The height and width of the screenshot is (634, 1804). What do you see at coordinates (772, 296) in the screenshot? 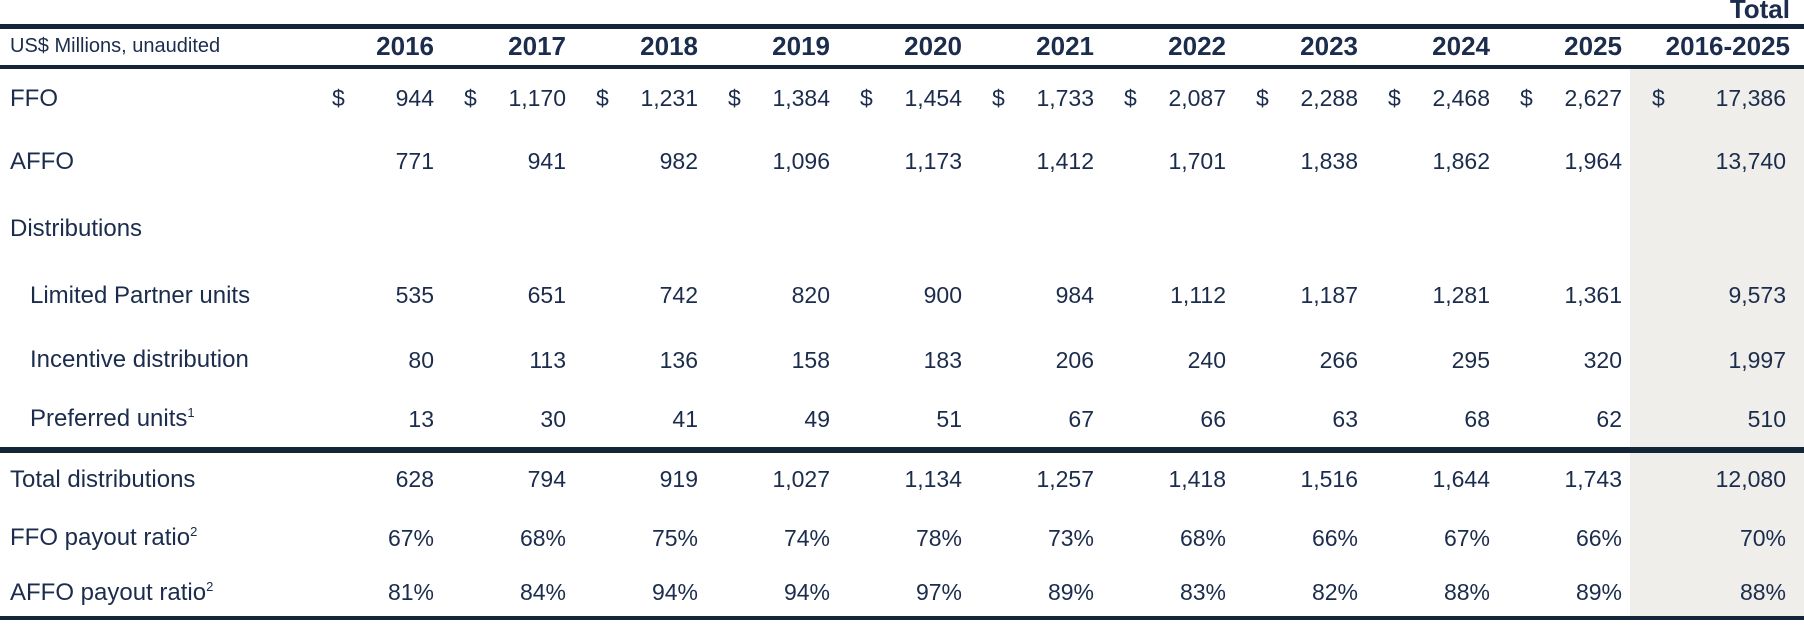
I see `value-cell-2019: 820` at bounding box center [772, 296].